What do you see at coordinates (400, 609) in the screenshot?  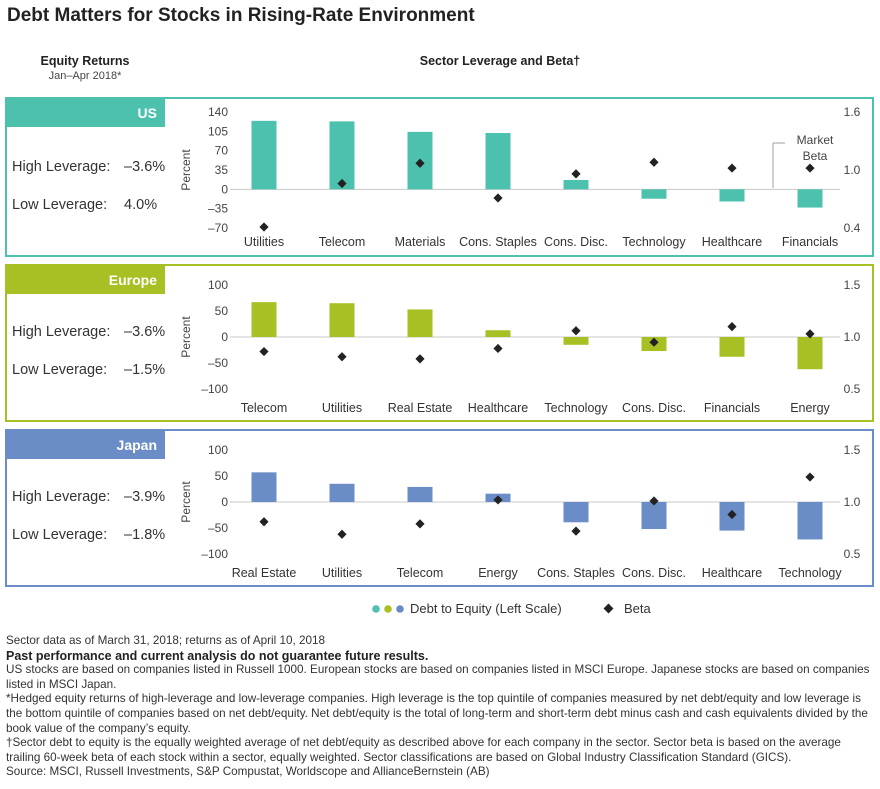 I see `legend-dot-japan` at bounding box center [400, 609].